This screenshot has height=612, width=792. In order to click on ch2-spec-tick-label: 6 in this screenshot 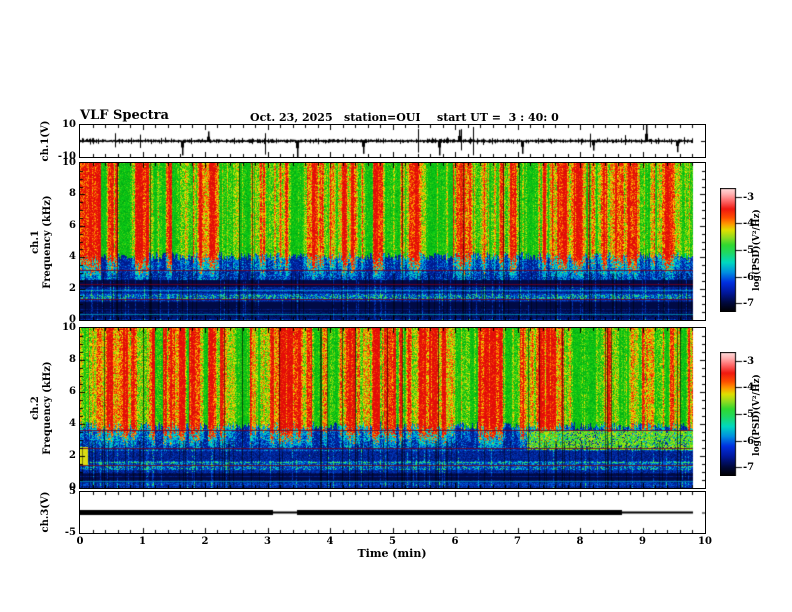, I will do `click(72, 391)`.